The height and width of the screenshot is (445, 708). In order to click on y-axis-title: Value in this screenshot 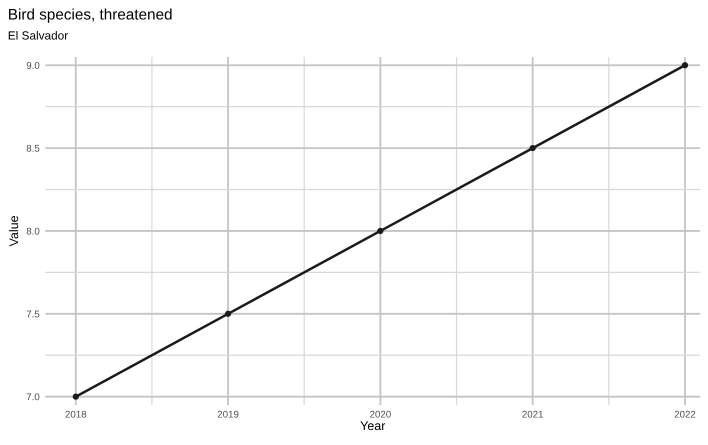, I will do `click(13, 231)`.